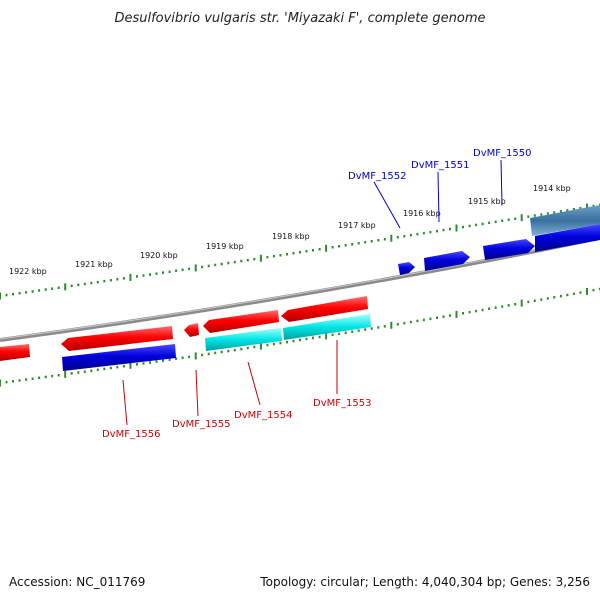  What do you see at coordinates (406, 268) in the screenshot?
I see `gene-dvmf-1552b-arrow` at bounding box center [406, 268].